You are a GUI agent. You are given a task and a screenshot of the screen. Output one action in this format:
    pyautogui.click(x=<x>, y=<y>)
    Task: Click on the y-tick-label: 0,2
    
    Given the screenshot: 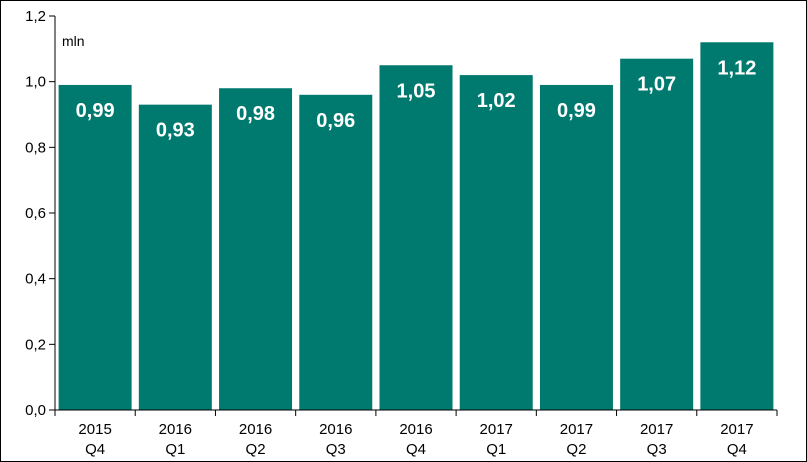 What is the action you would take?
    pyautogui.click(x=35, y=344)
    